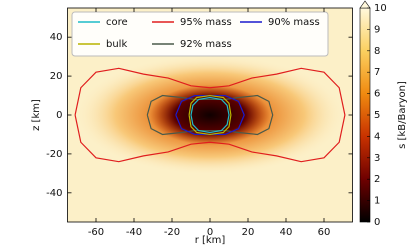 The width and height of the screenshot is (412, 249). What do you see at coordinates (294, 22) in the screenshot?
I see `legend-label: 90% mass` at bounding box center [294, 22].